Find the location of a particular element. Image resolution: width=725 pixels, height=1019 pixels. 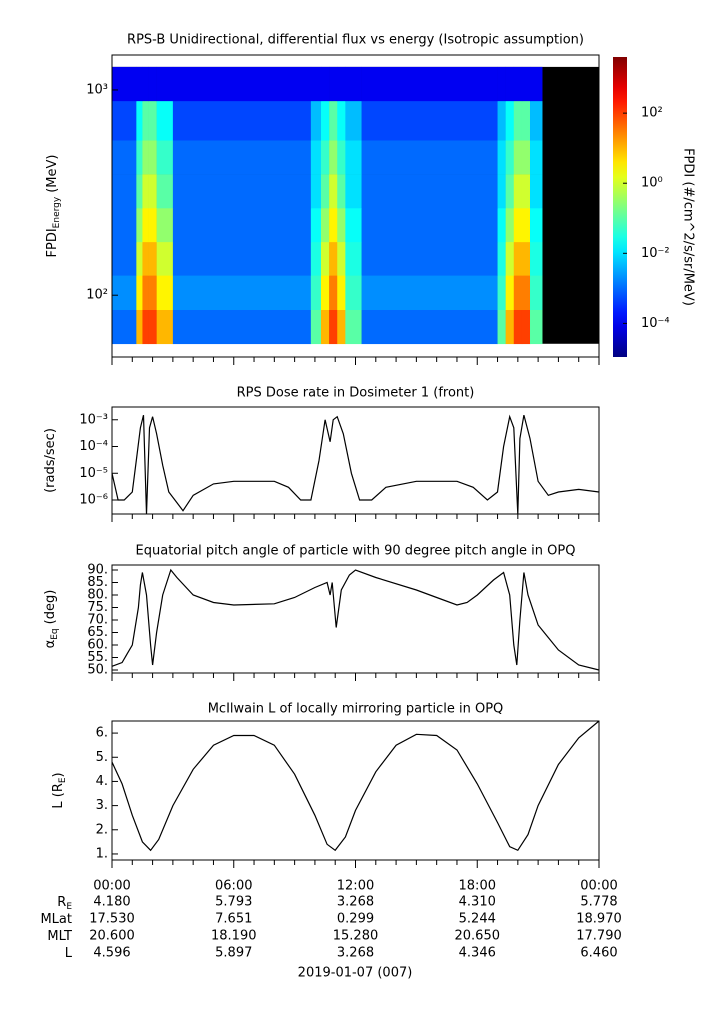

ephemeris-row-label: RE is located at coordinates (64, 903).